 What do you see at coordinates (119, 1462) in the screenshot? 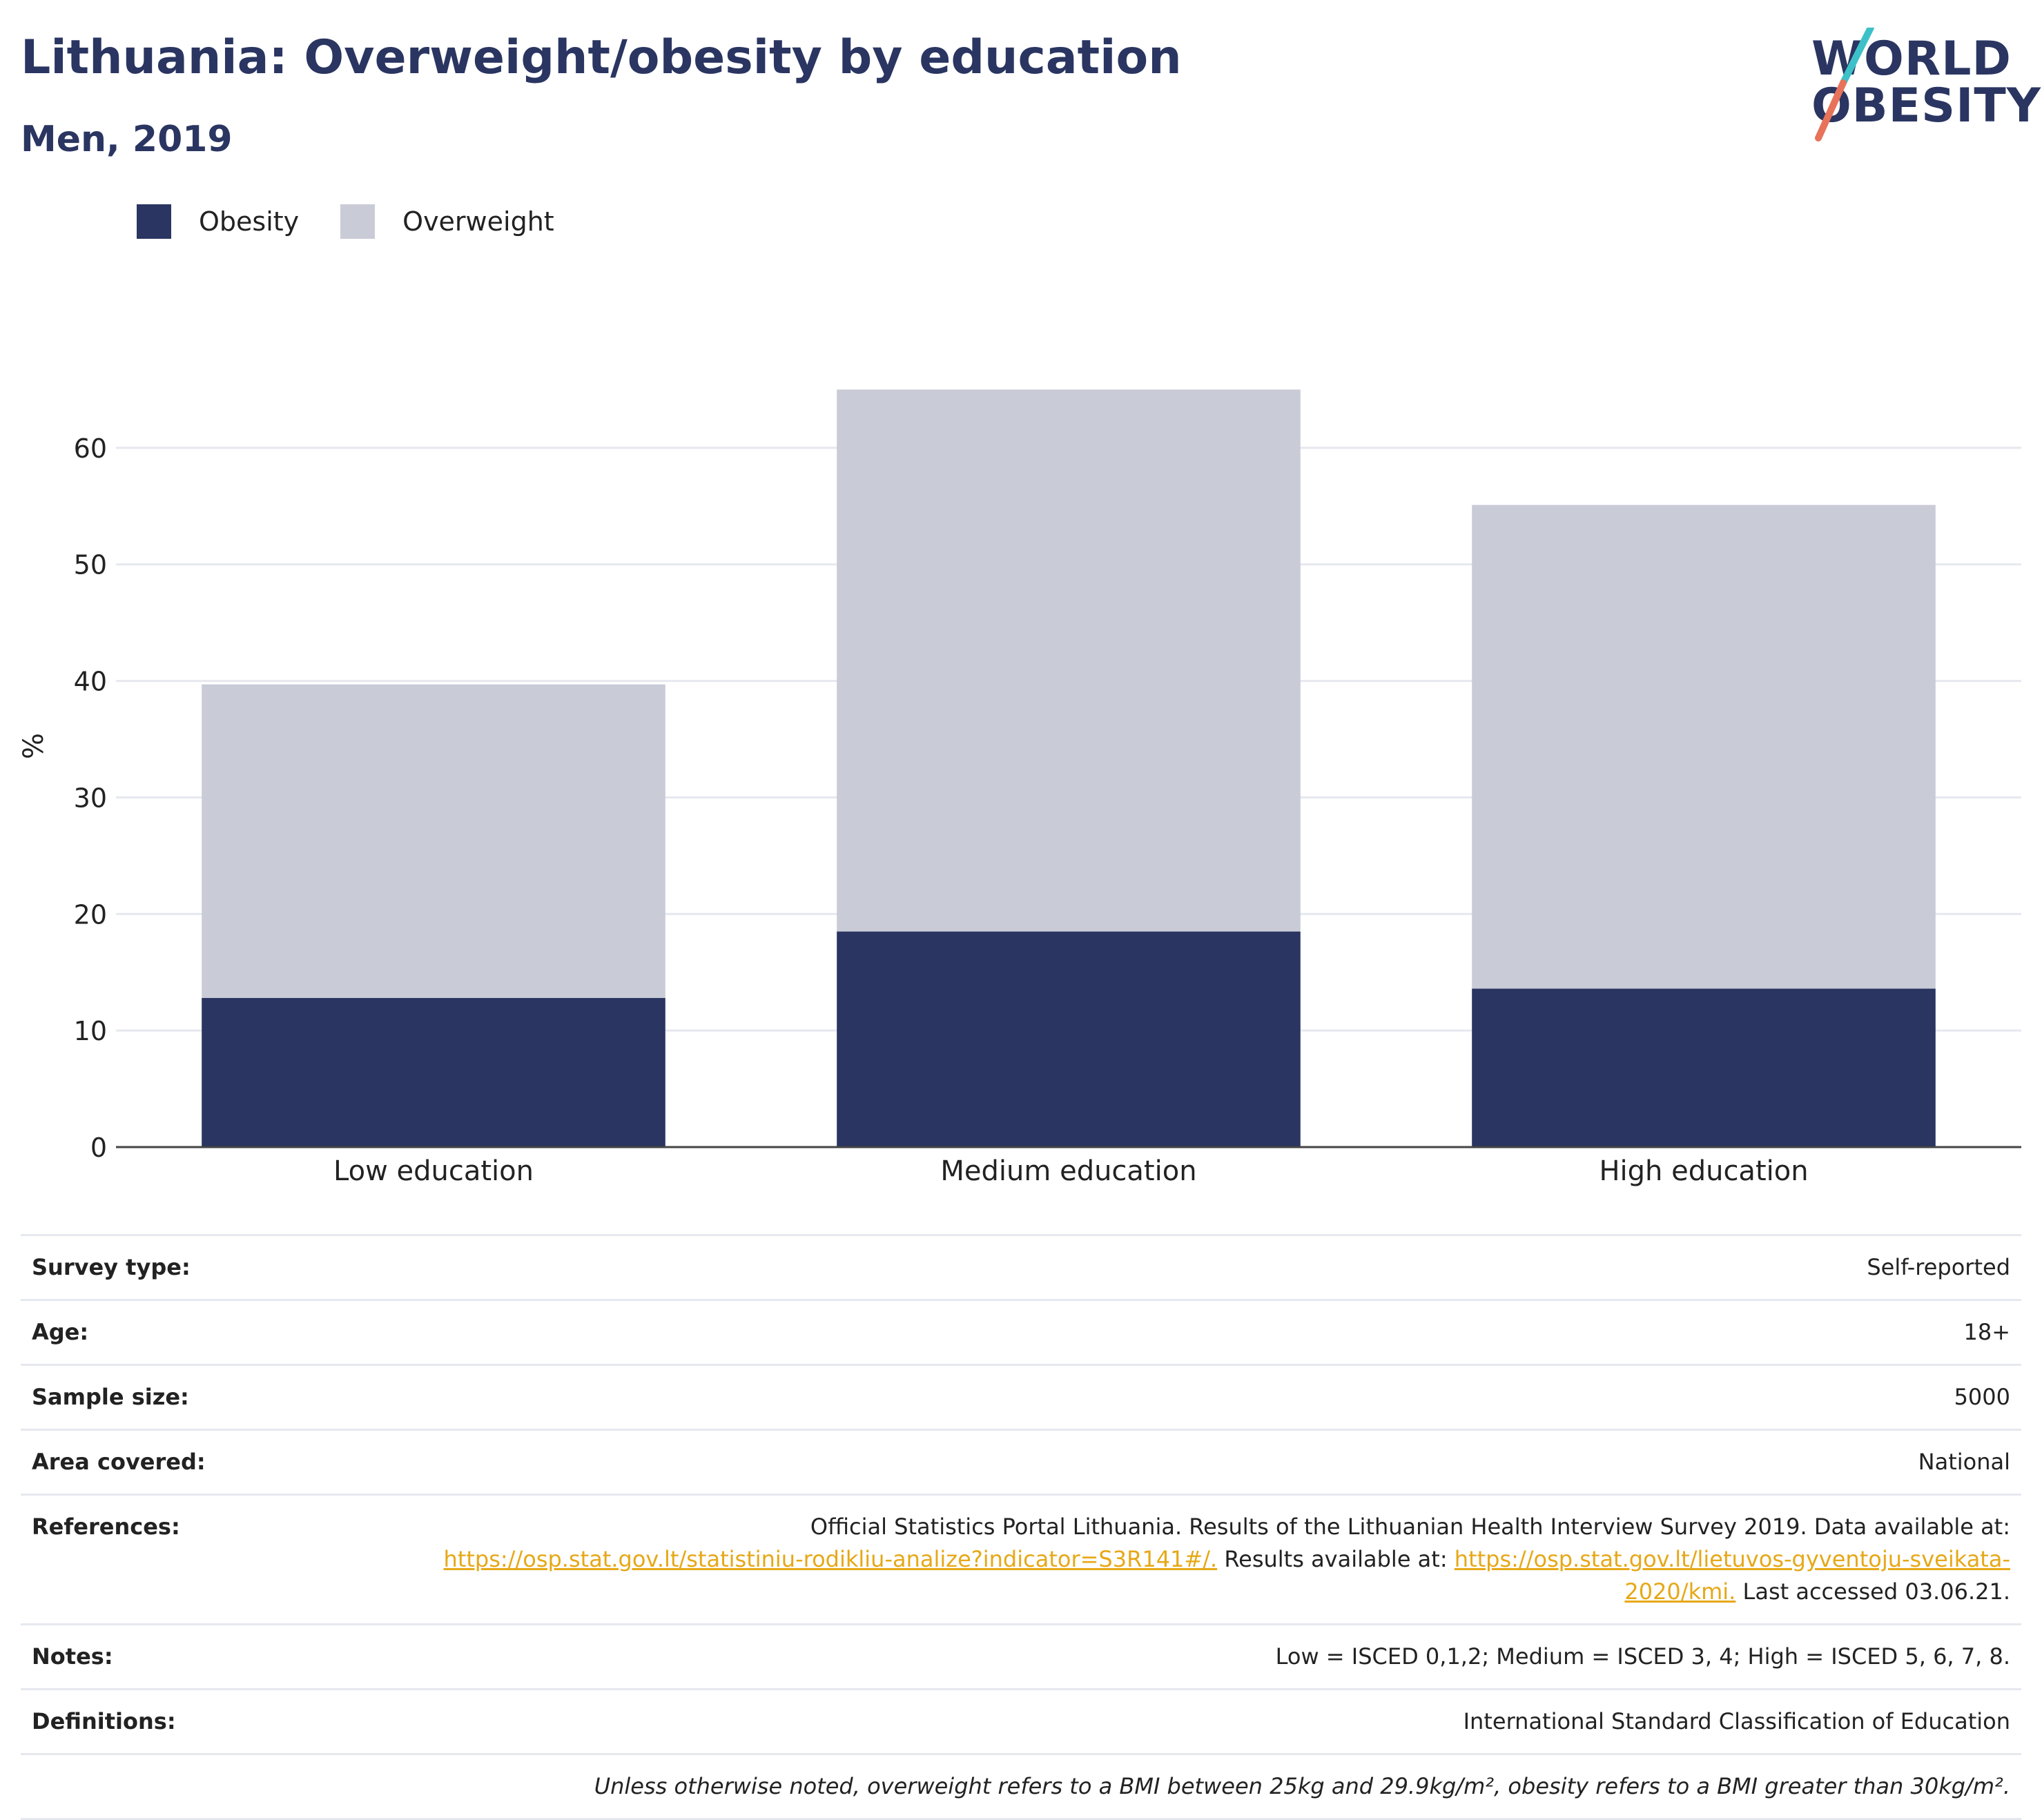
I see `meta-key: Area covered:` at bounding box center [119, 1462].